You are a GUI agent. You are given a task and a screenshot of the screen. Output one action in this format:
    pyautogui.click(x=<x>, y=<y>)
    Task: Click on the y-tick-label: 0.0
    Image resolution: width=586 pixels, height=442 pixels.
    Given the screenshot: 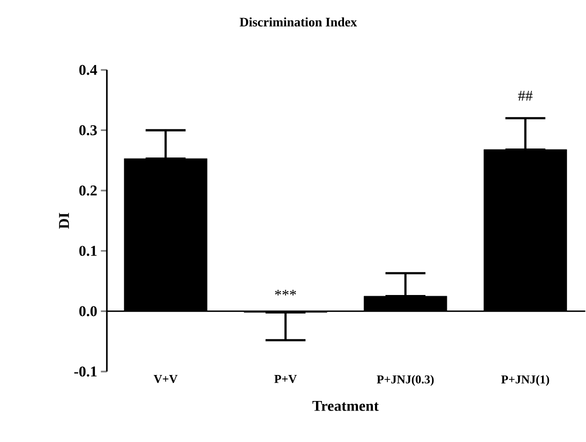 What is the action you would take?
    pyautogui.click(x=88, y=311)
    